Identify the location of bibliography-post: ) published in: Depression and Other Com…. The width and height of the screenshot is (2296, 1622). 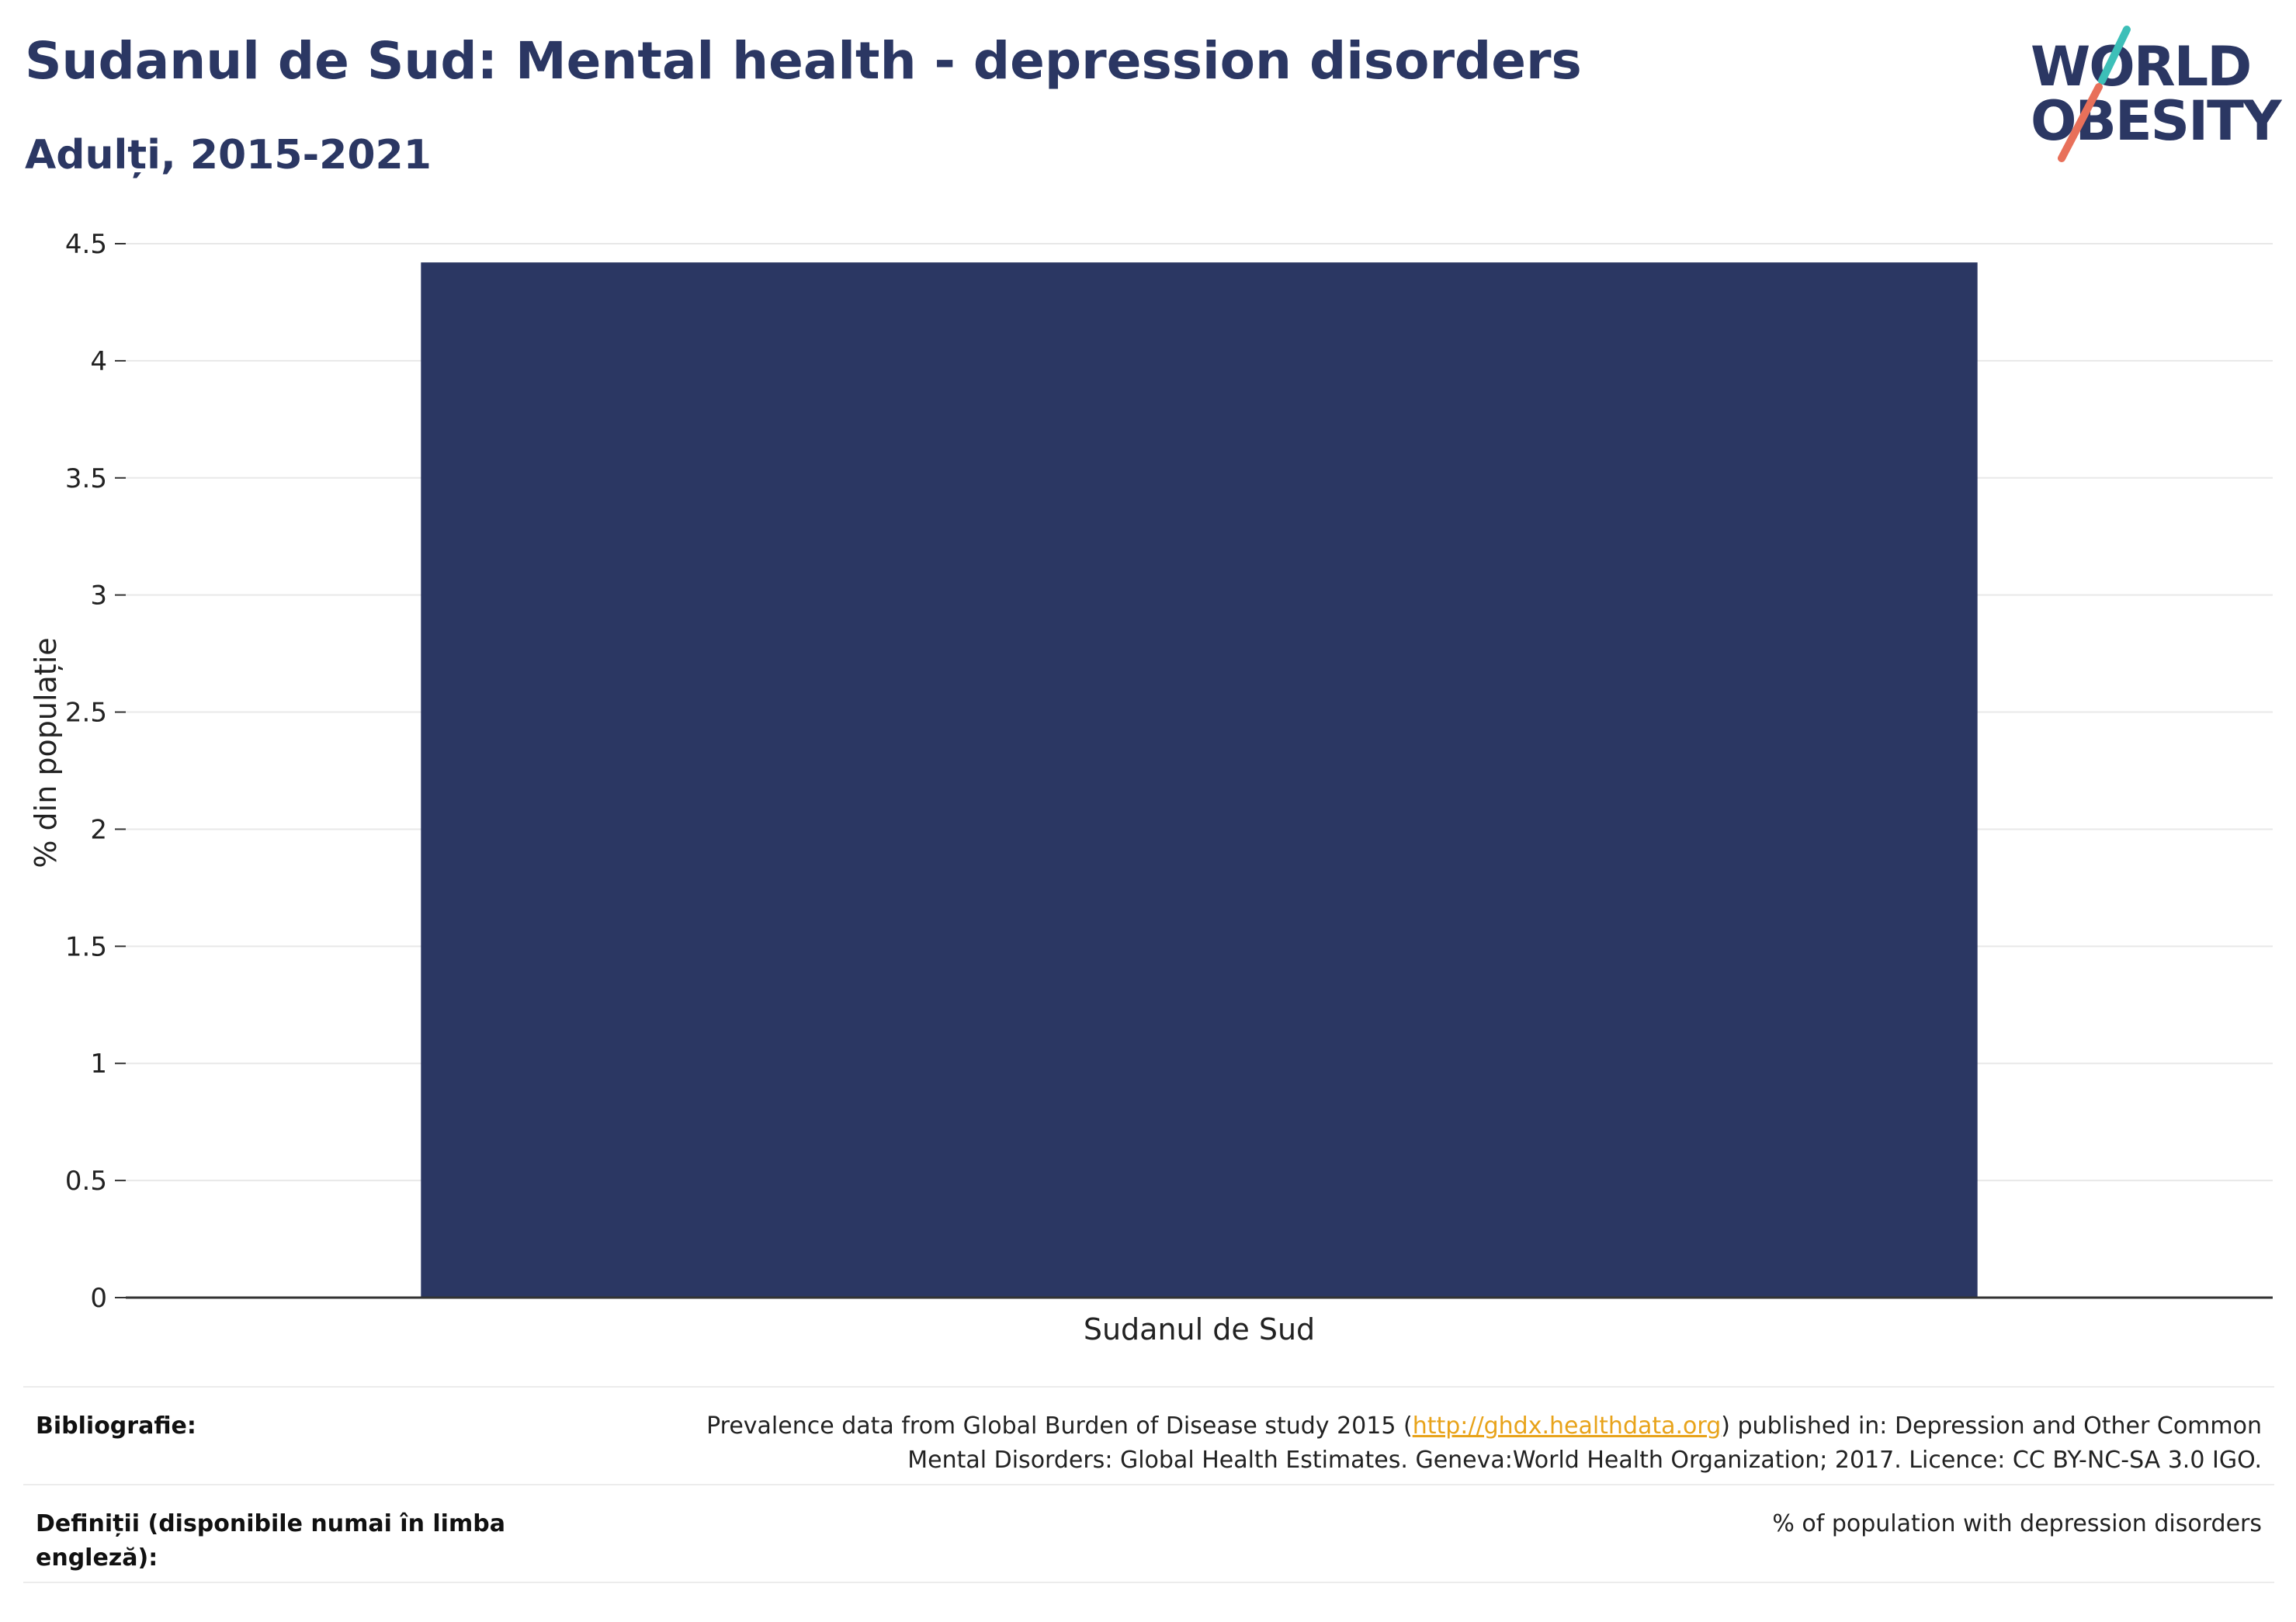
(1991, 1426).